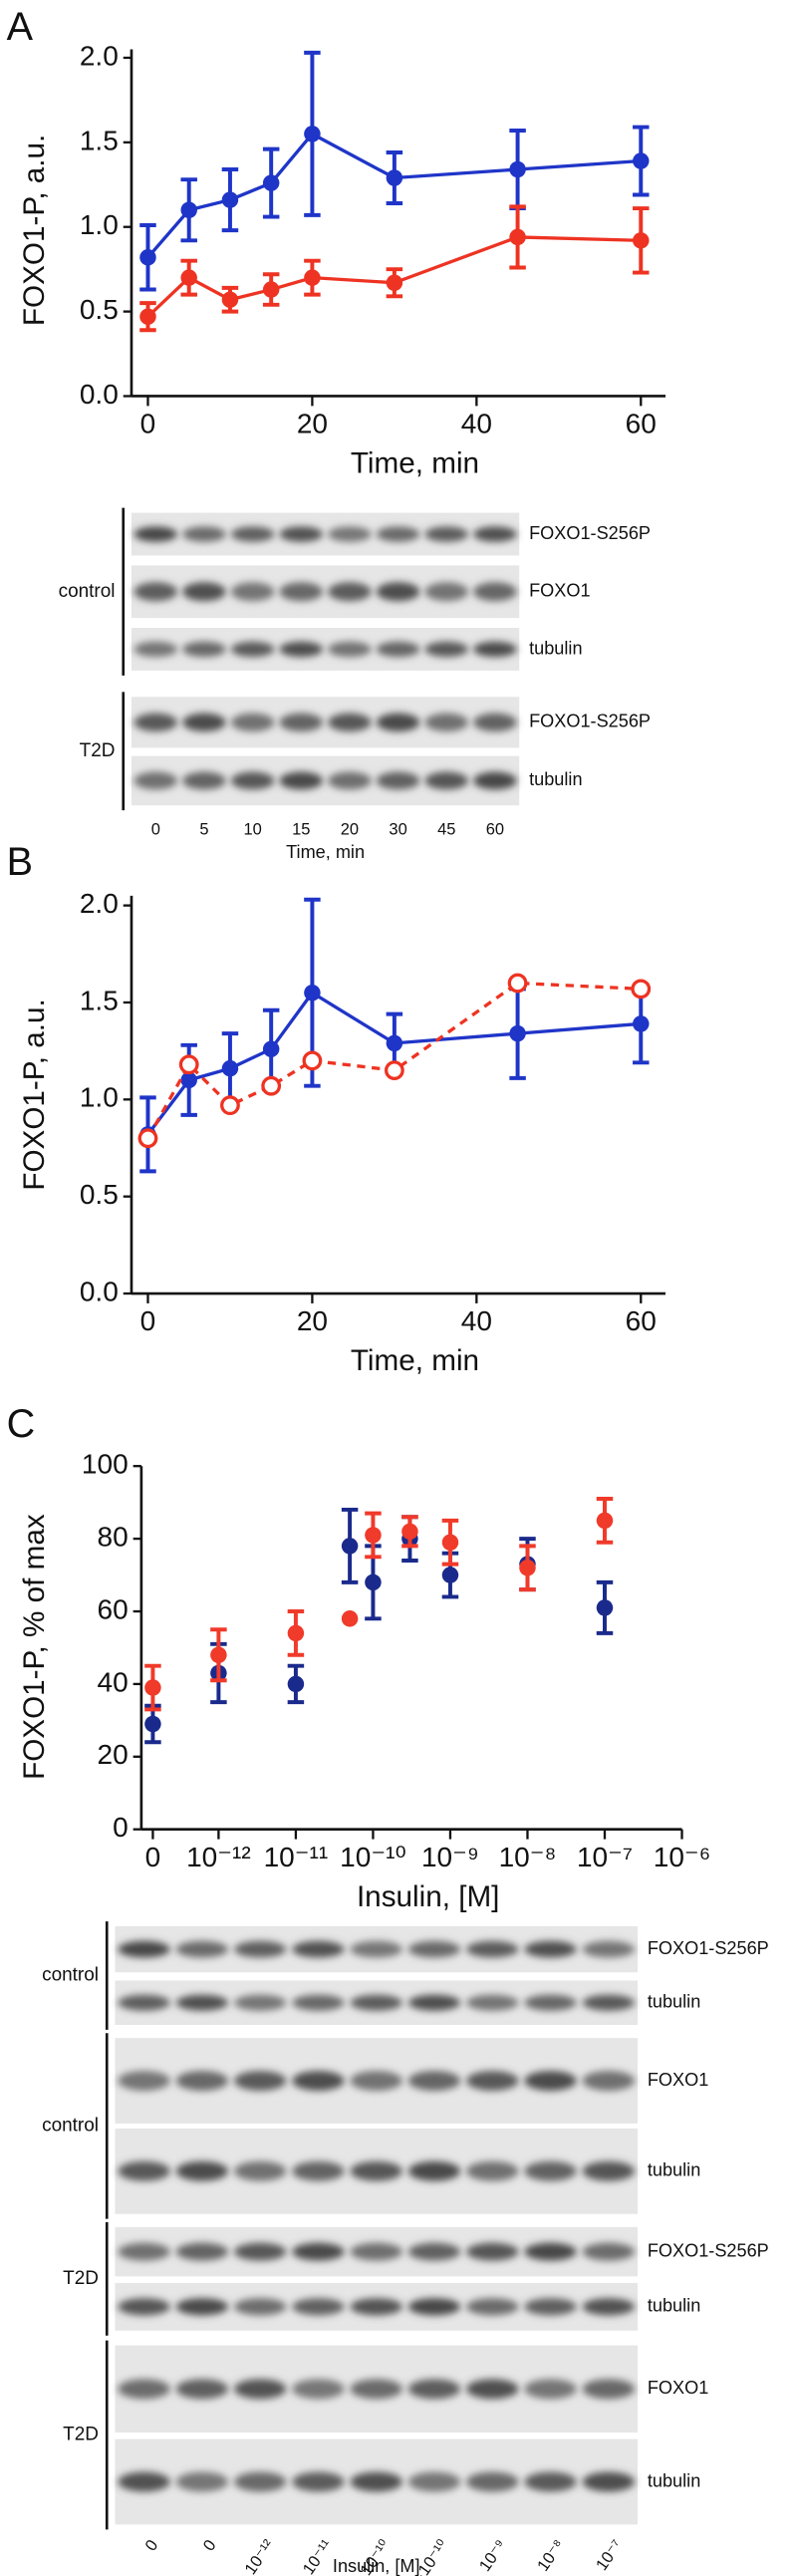 The width and height of the screenshot is (797, 2576). I want to click on x-tick-label: 0, so click(148, 424).